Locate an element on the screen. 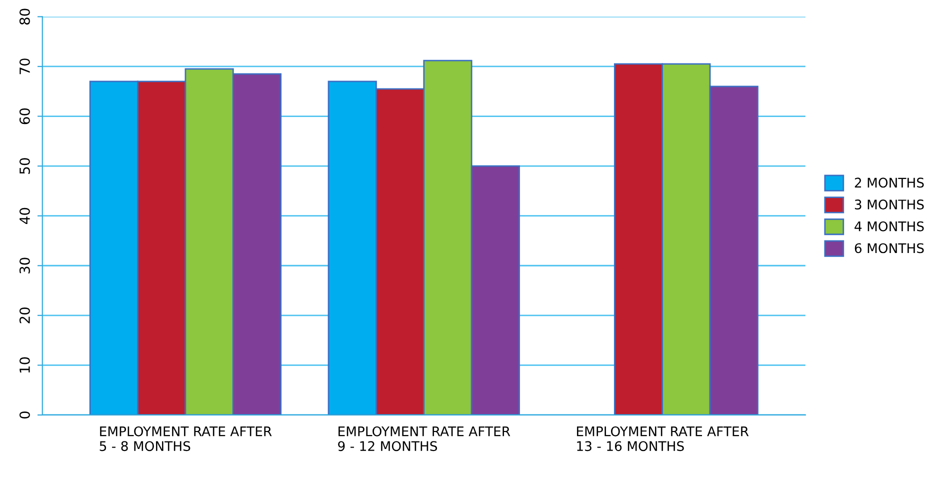 The width and height of the screenshot is (942, 477). y-tick-label: 30 is located at coordinates (24, 266).